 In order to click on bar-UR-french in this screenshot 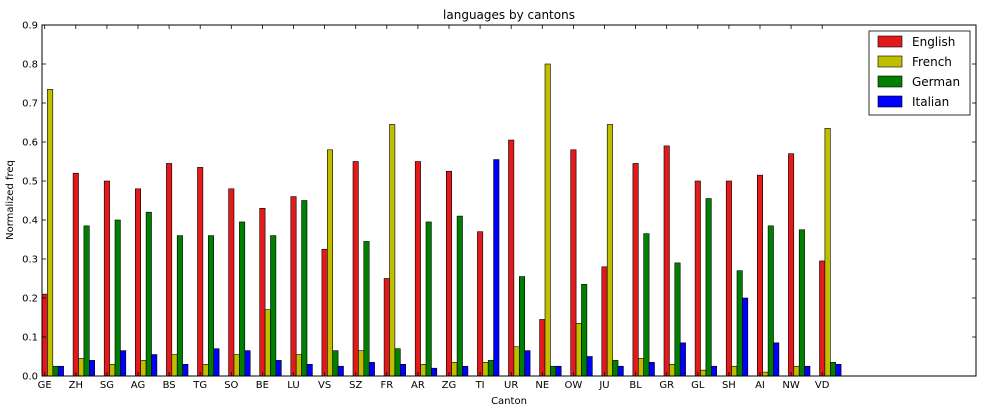, I will do `click(516, 361)`.